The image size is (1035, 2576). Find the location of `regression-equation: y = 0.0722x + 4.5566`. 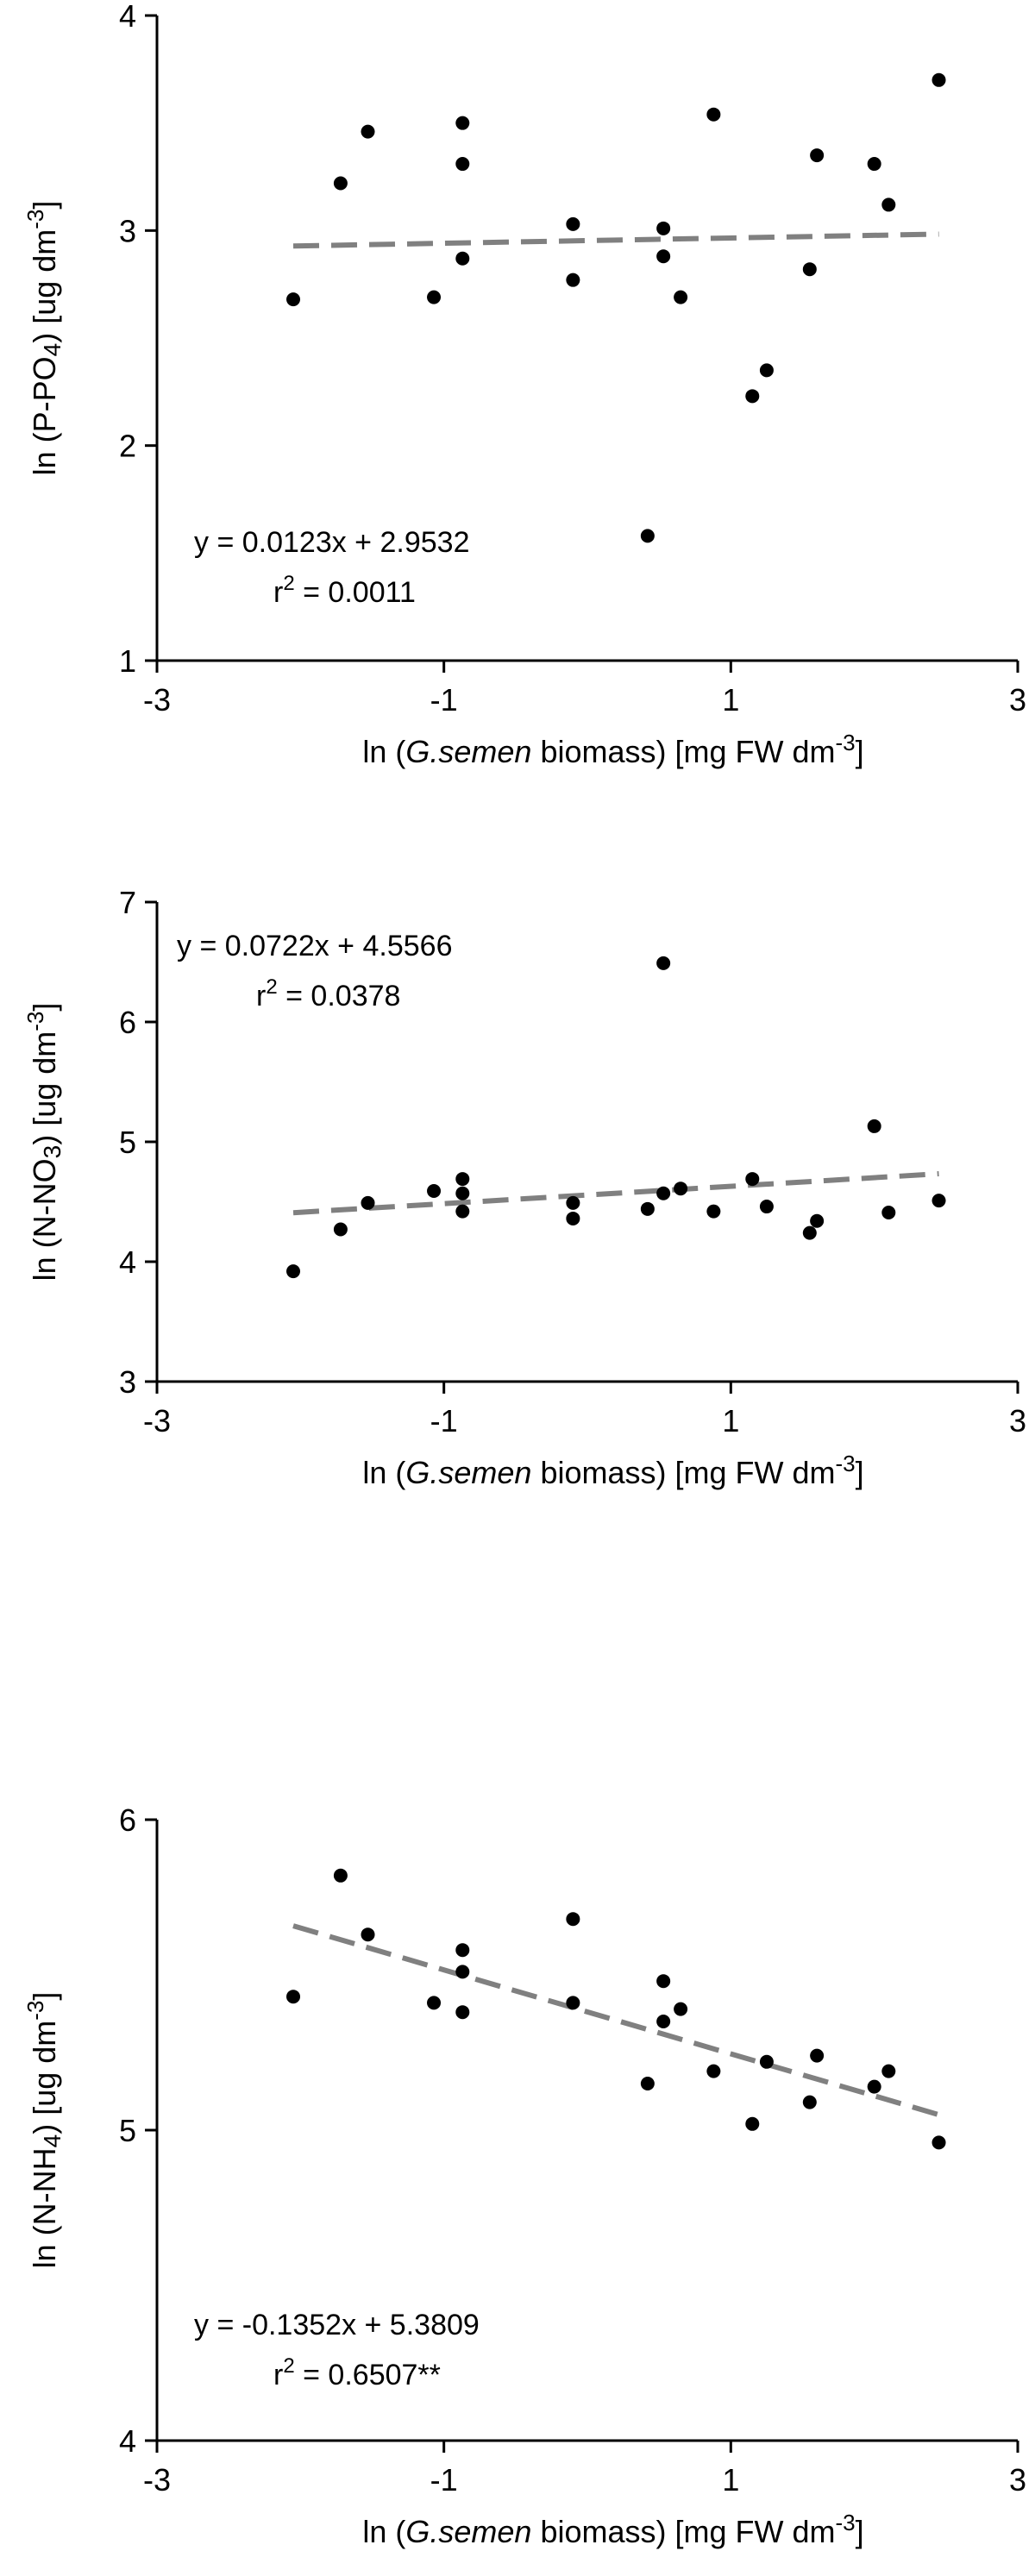

regression-equation: y = 0.0722x + 4.5566 is located at coordinates (315, 946).